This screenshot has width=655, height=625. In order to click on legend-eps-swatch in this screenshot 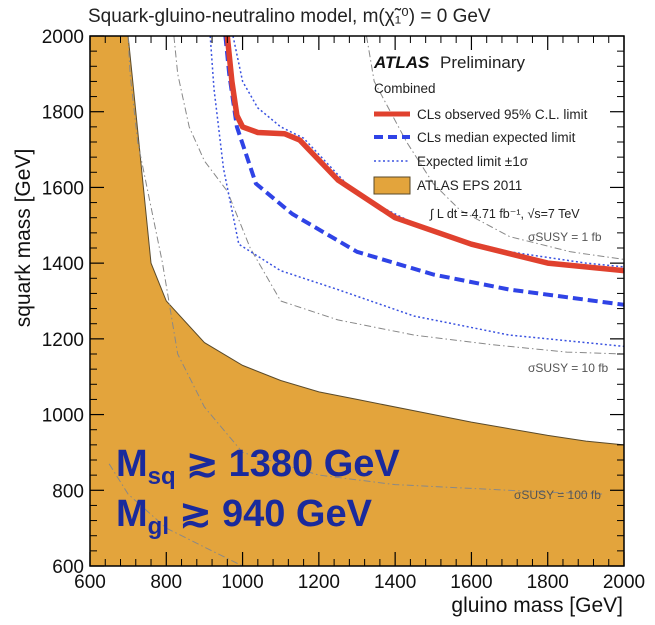, I will do `click(392, 185)`.